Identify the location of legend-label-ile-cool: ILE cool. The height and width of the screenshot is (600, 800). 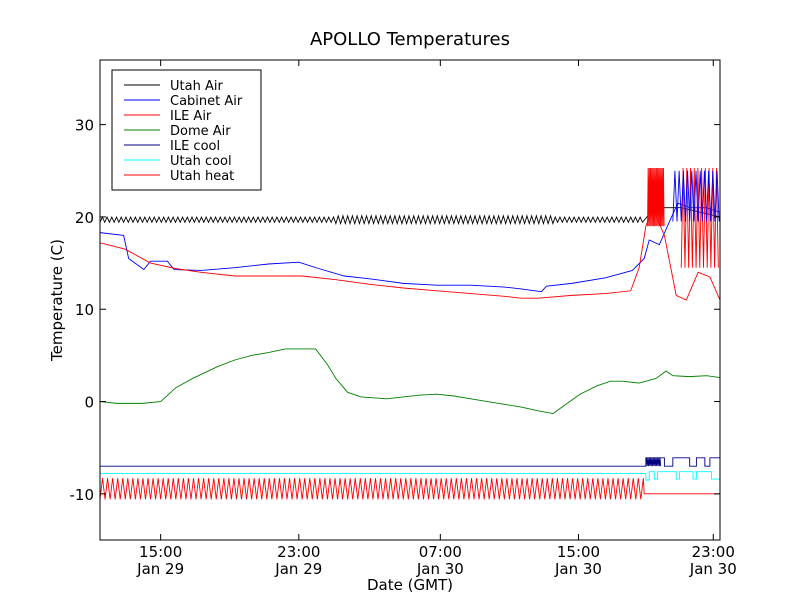
(195, 146).